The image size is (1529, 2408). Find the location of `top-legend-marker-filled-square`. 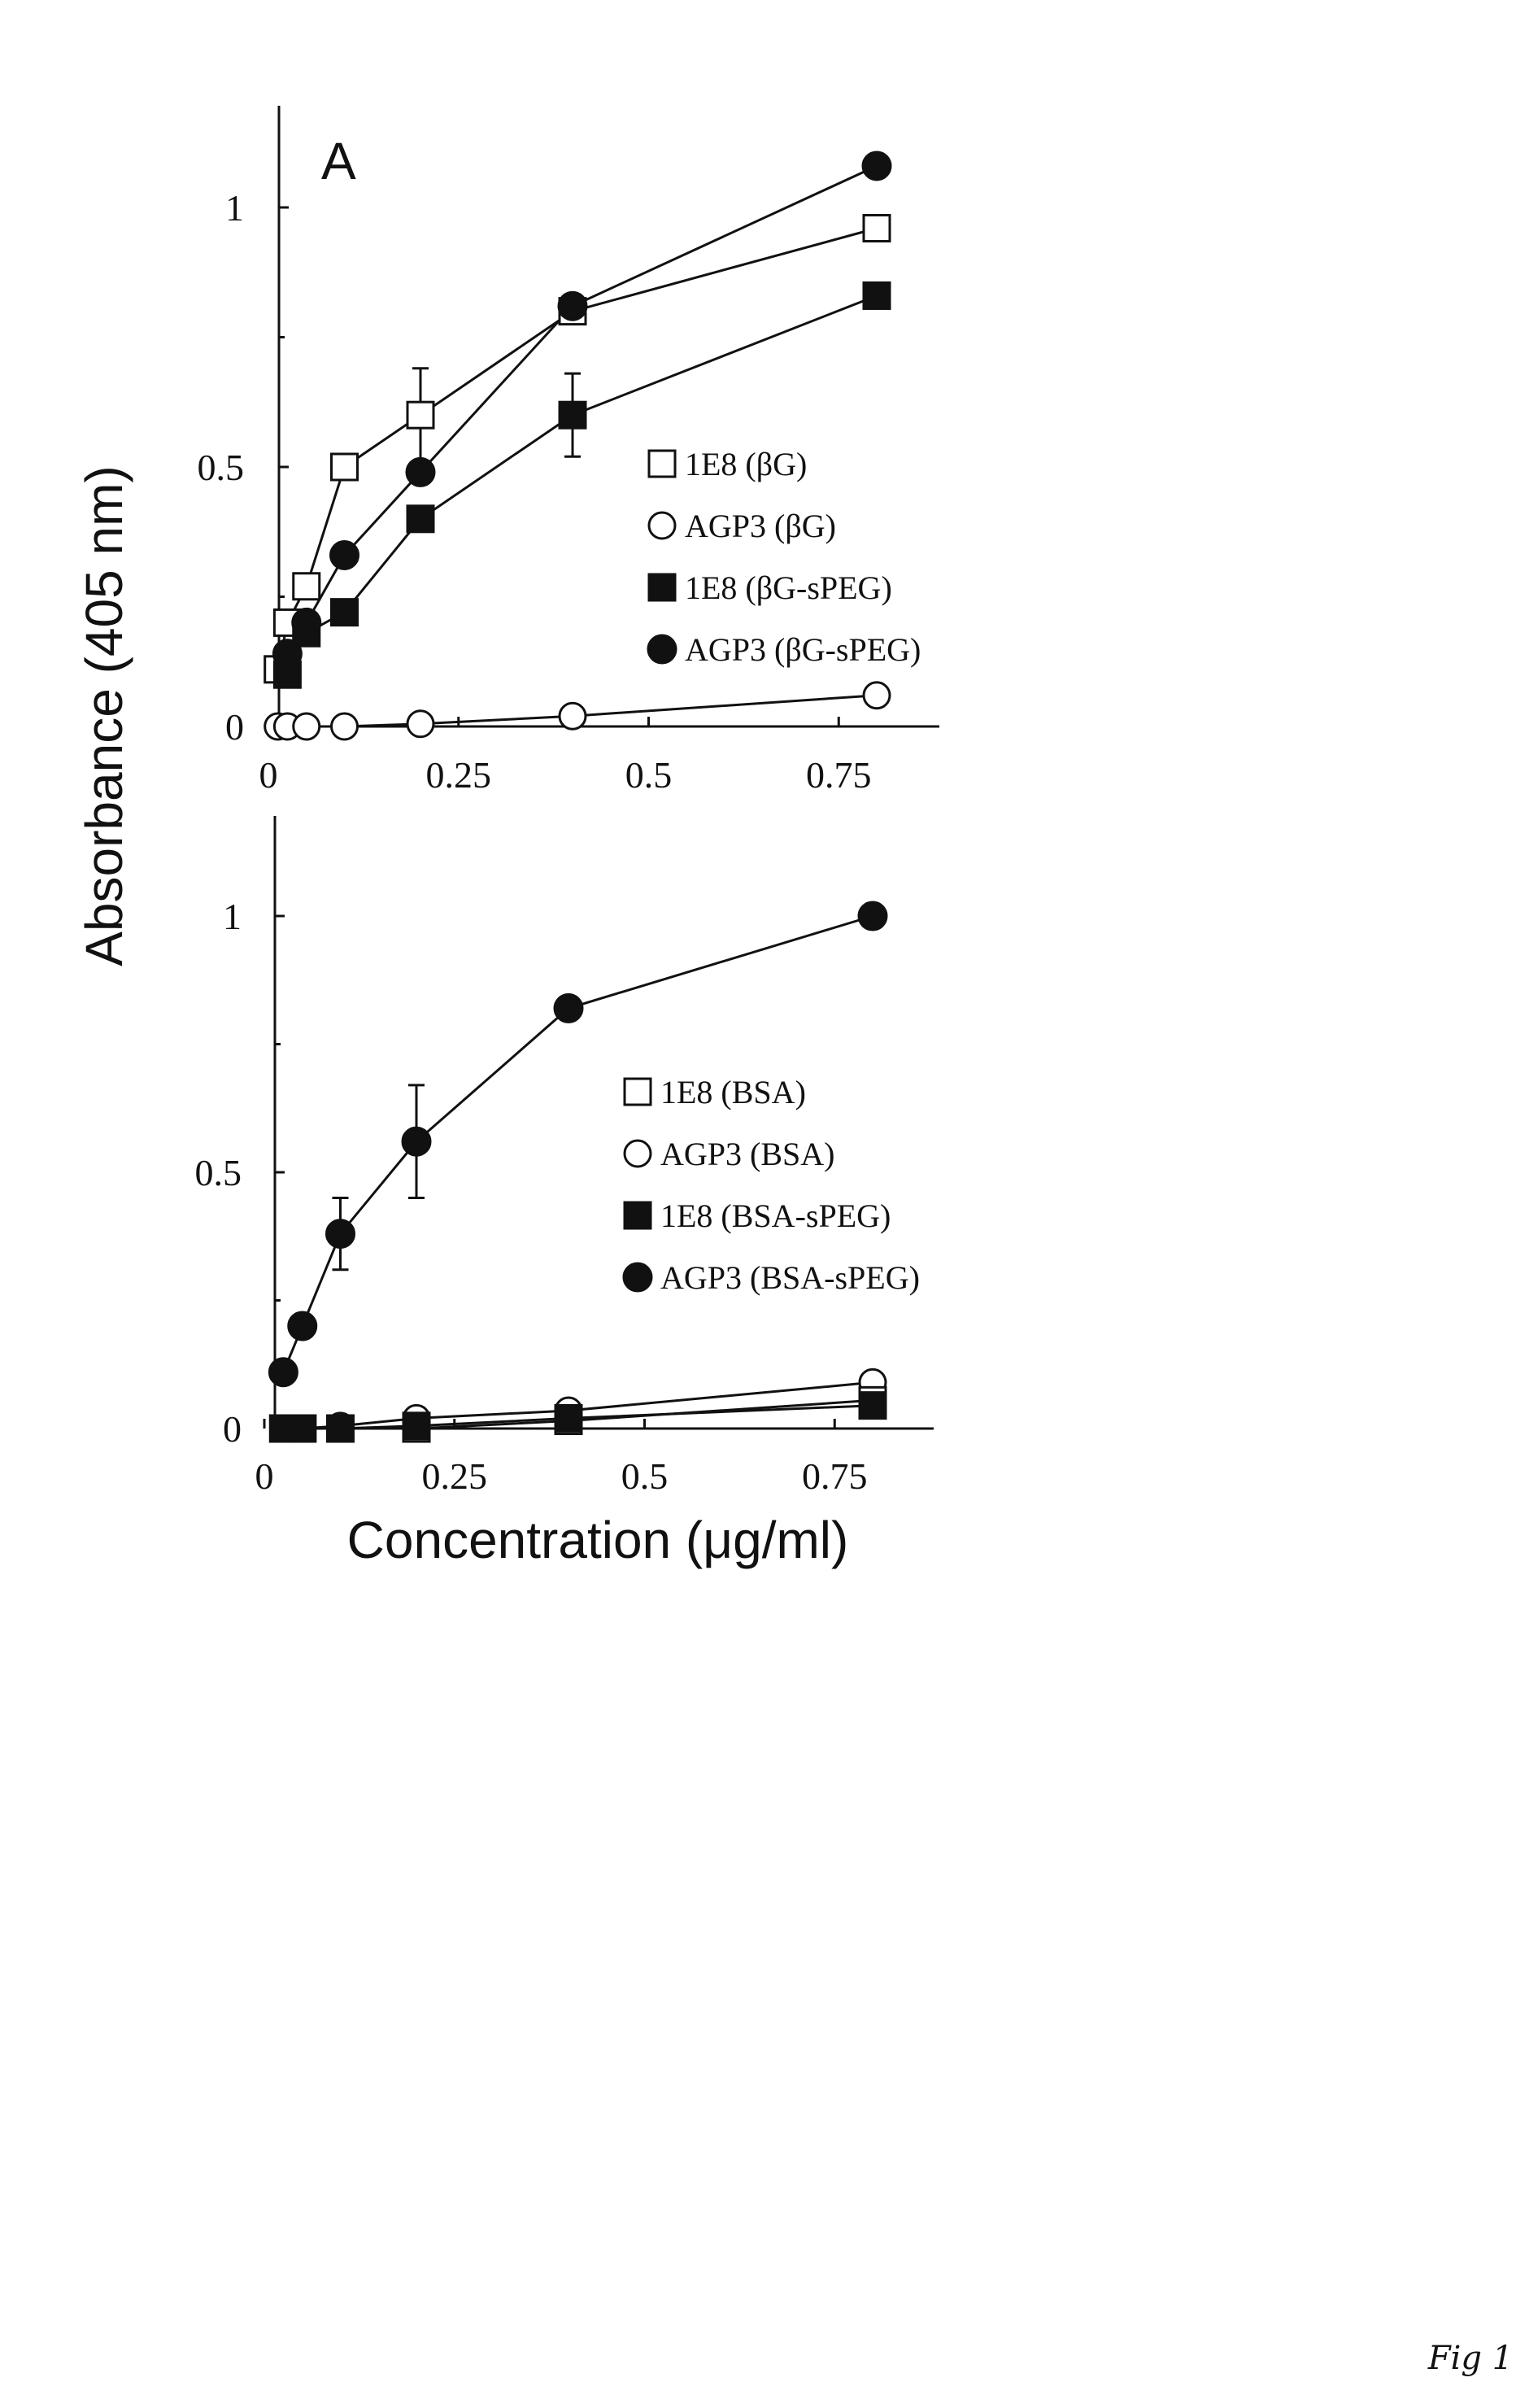

top-legend-marker-filled-square is located at coordinates (662, 587).